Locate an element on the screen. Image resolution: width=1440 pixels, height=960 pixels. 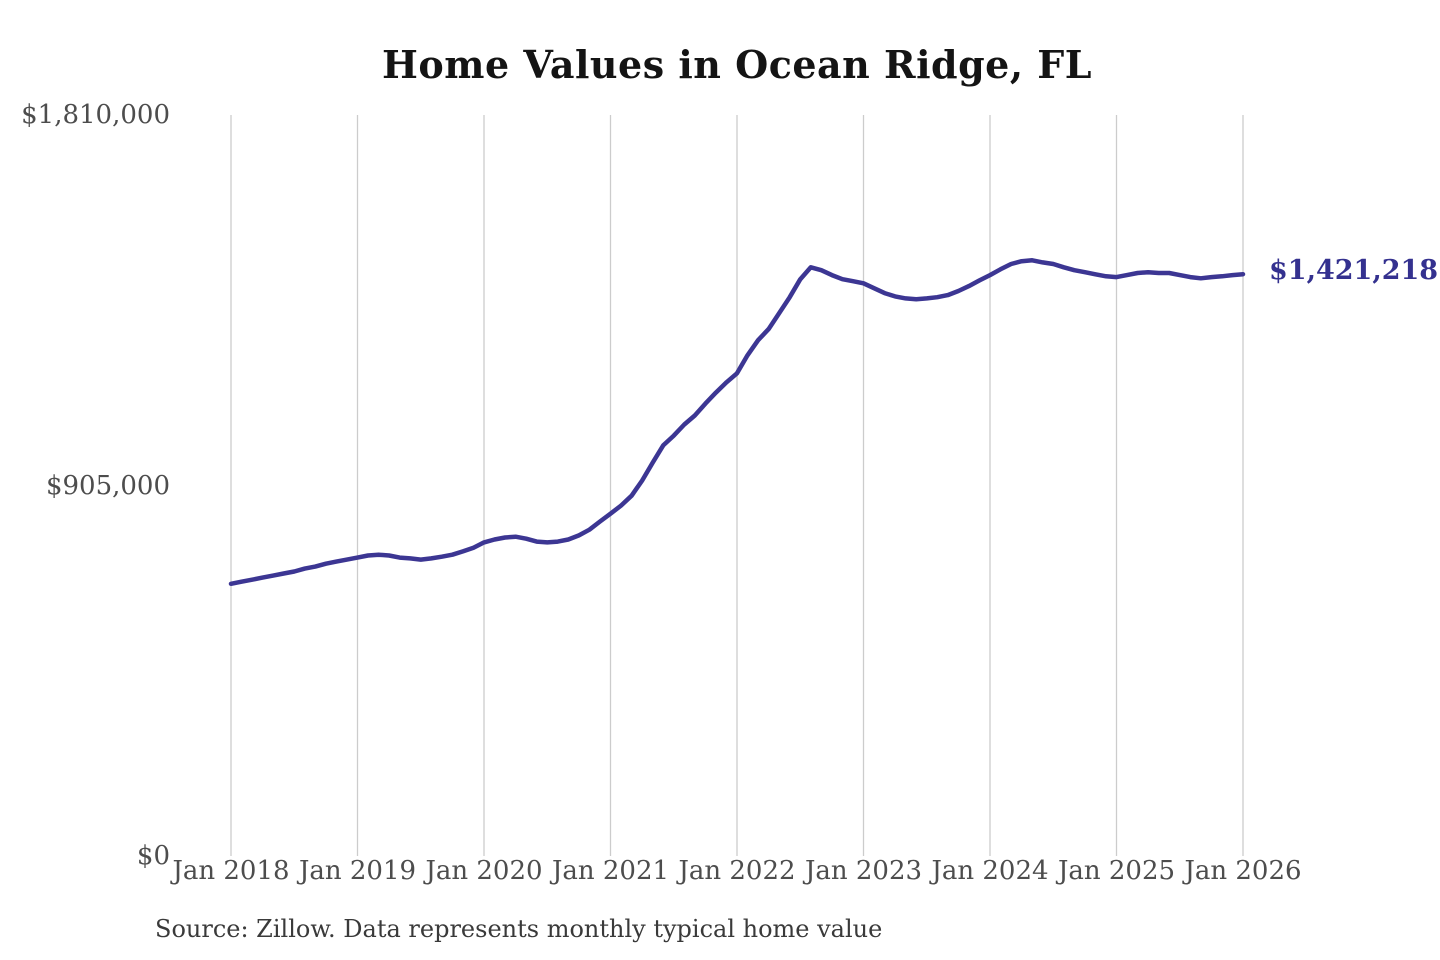
x-tick-label: Jan 2020 is located at coordinates (484, 871).